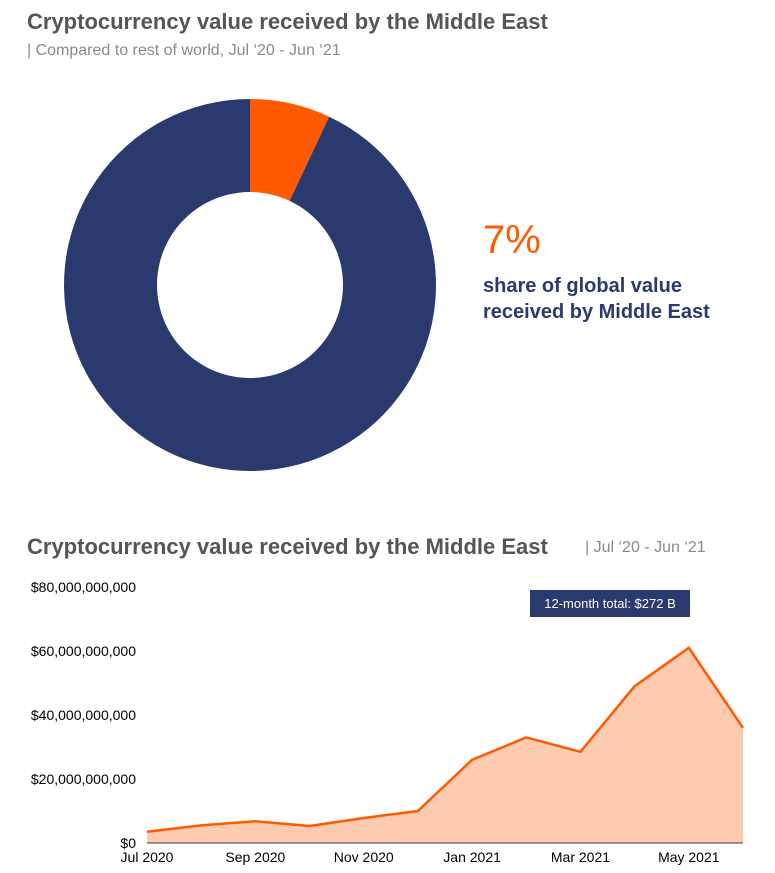  I want to click on y-tick-label: $80,000,000,000, so click(83, 587).